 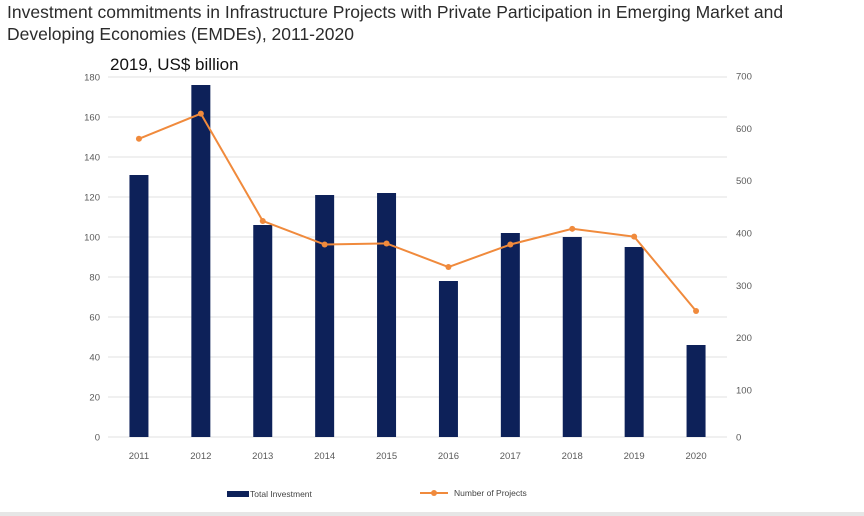 I want to click on y-tick-label: 180, so click(x=92, y=78).